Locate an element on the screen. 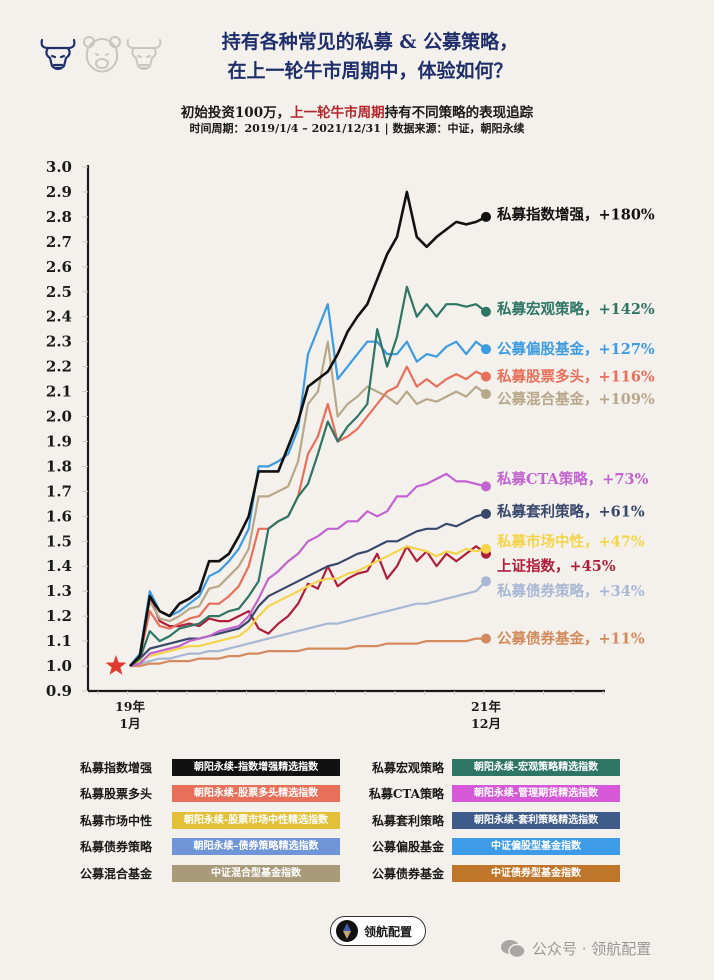 This screenshot has height=980, width=714. badge-label: 领航配置 is located at coordinates (388, 931).